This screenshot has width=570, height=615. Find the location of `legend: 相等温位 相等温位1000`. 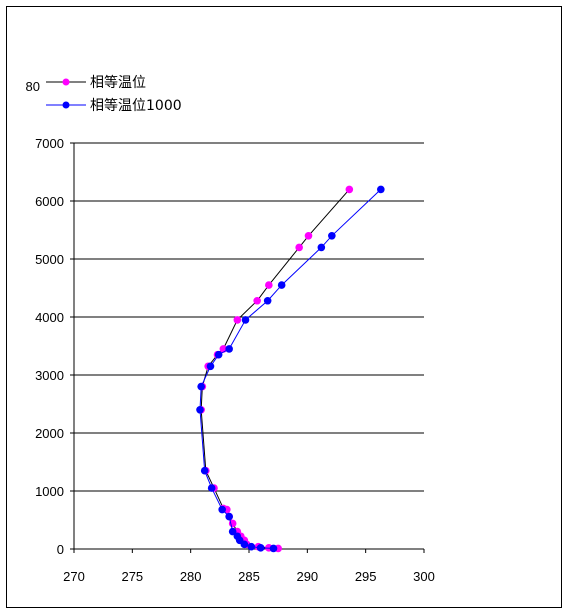

legend: 相等温位 相等温位1000 is located at coordinates (114, 94).